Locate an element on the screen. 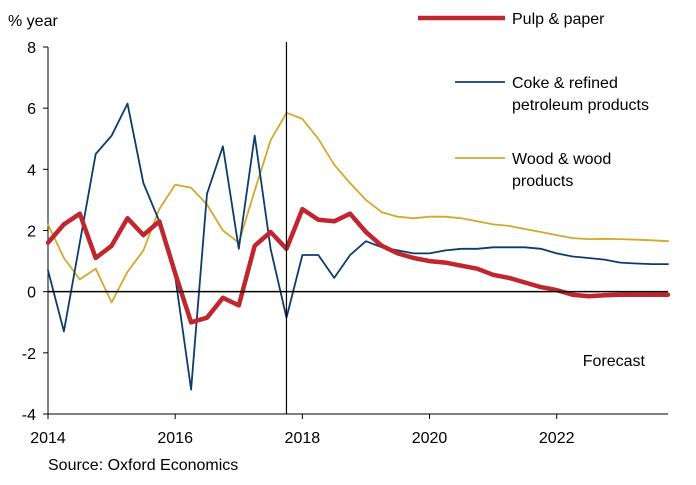  x-tick-label: 2014 is located at coordinates (48, 438).